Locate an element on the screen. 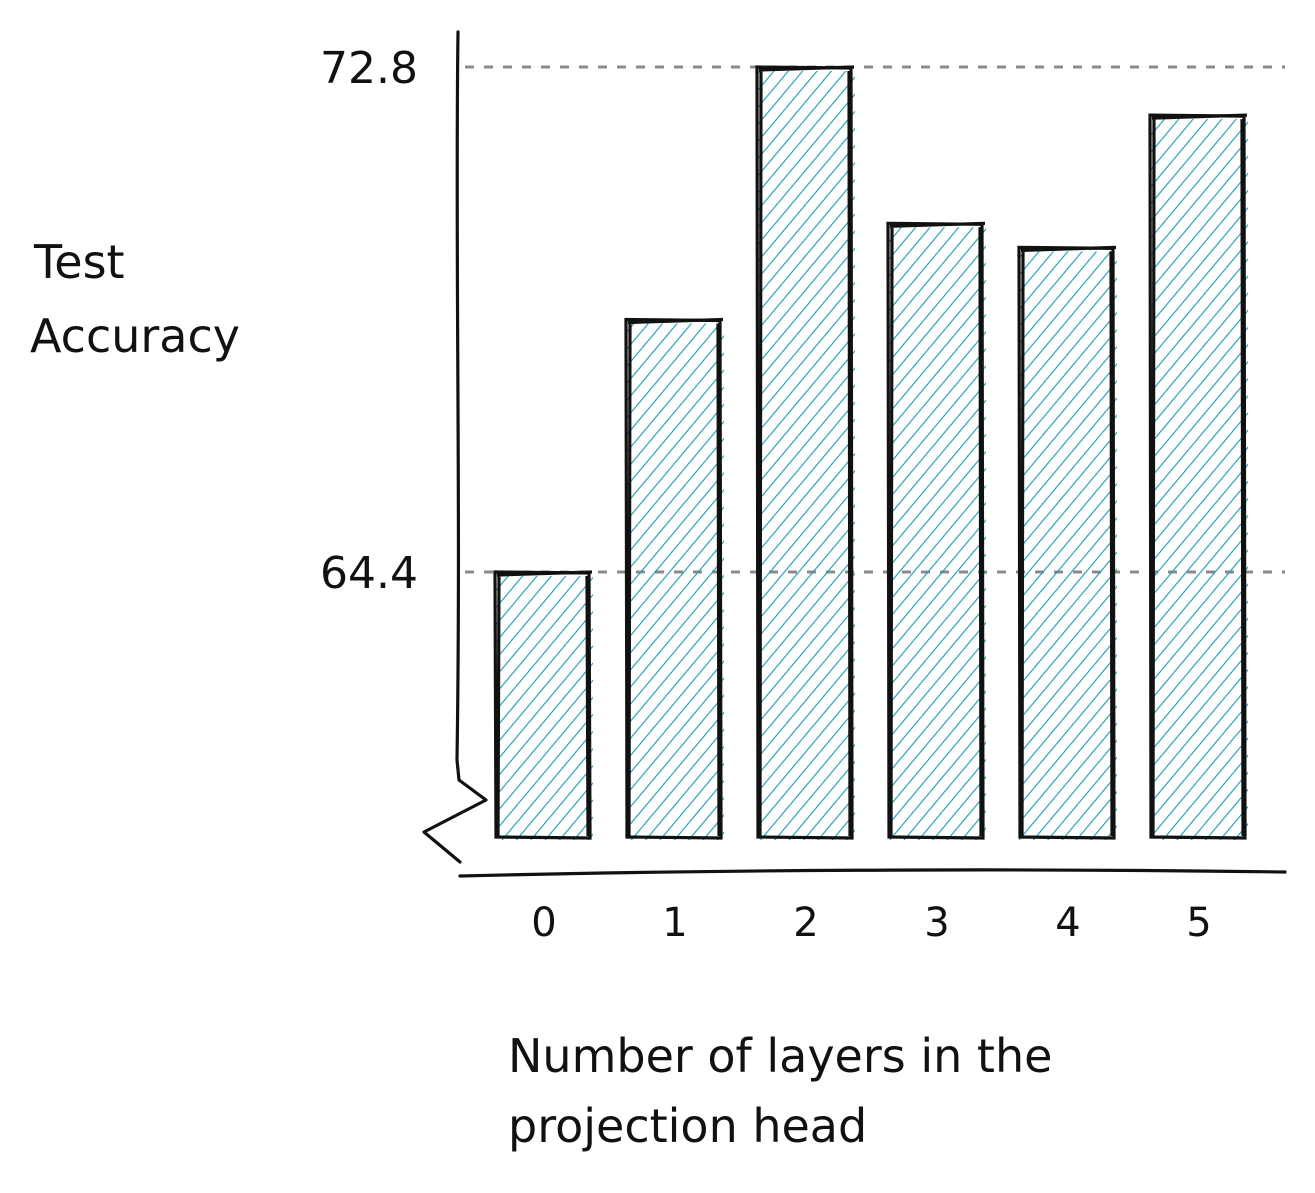 The image size is (1315, 1193). y-axis-title-line-1: Test is located at coordinates (79, 262).